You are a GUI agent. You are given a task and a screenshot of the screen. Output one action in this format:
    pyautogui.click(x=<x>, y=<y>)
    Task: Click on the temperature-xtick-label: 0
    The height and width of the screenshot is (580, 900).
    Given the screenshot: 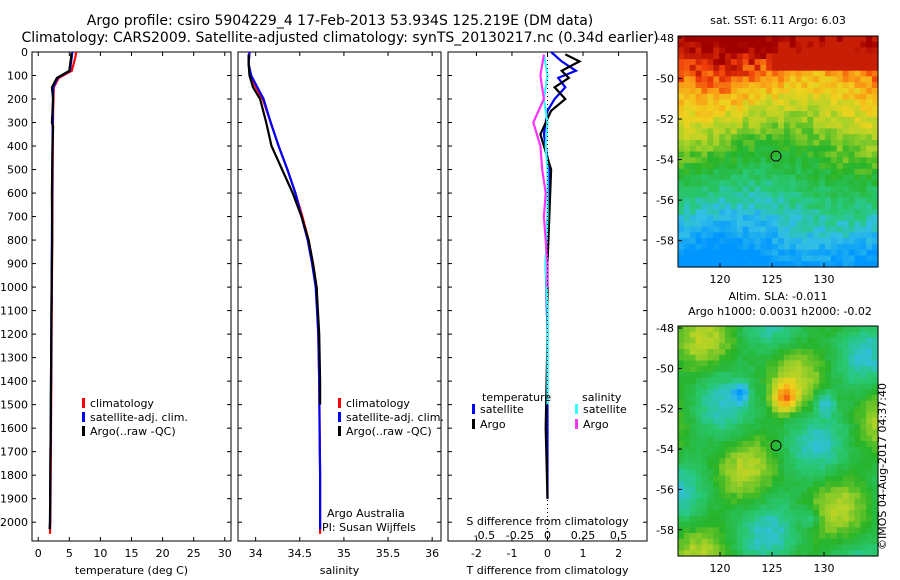 What is the action you would take?
    pyautogui.click(x=38, y=553)
    